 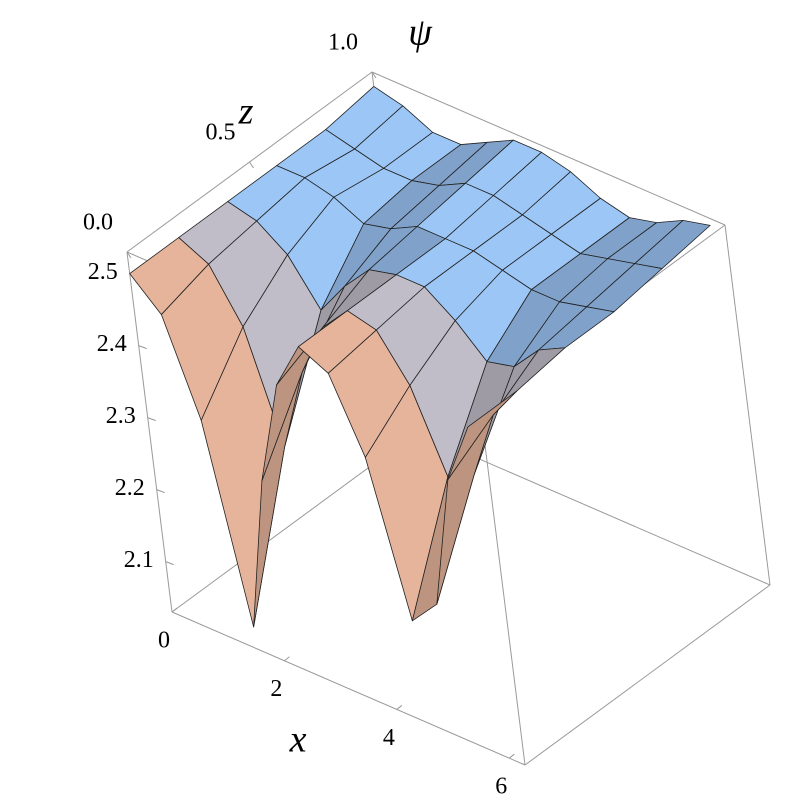 What do you see at coordinates (139, 560) in the screenshot?
I see `value-tick-label: 2.1` at bounding box center [139, 560].